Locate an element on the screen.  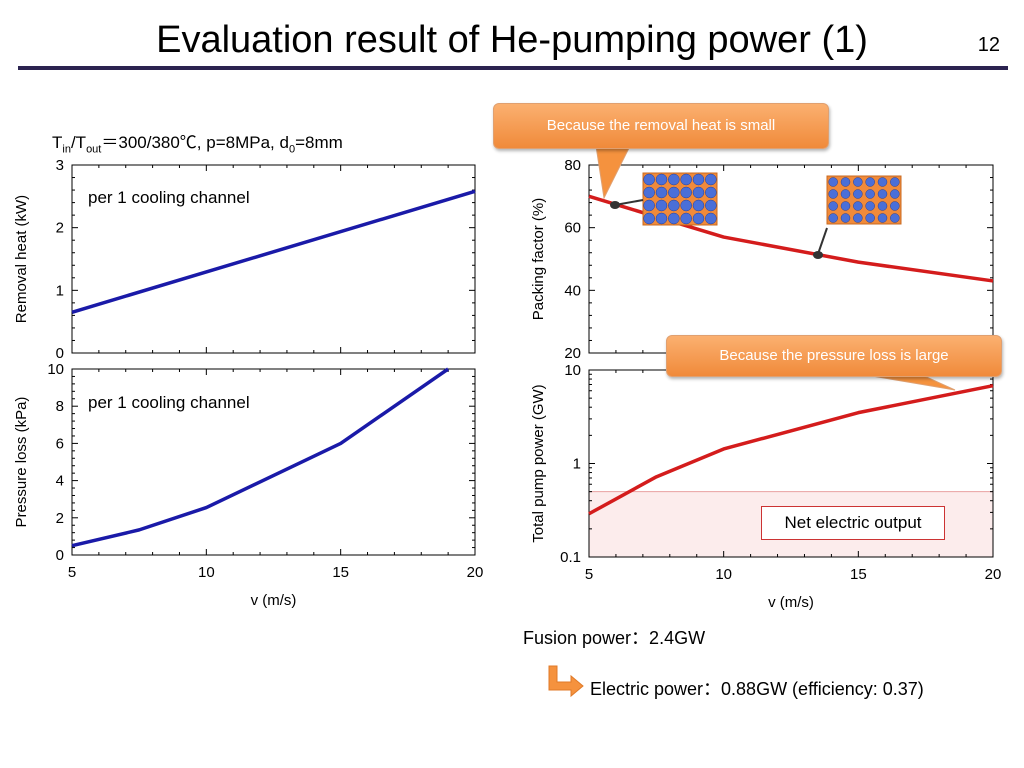
y-tick-label: 10 is located at coordinates (55, 369).